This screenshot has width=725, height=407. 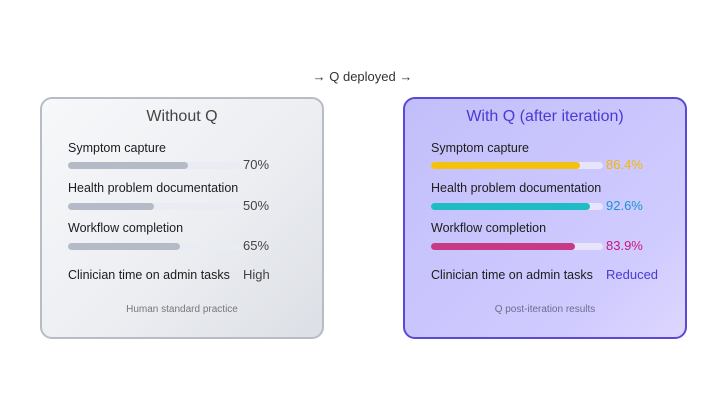 I want to click on health-documentation-value: 92.6%, so click(x=624, y=205).